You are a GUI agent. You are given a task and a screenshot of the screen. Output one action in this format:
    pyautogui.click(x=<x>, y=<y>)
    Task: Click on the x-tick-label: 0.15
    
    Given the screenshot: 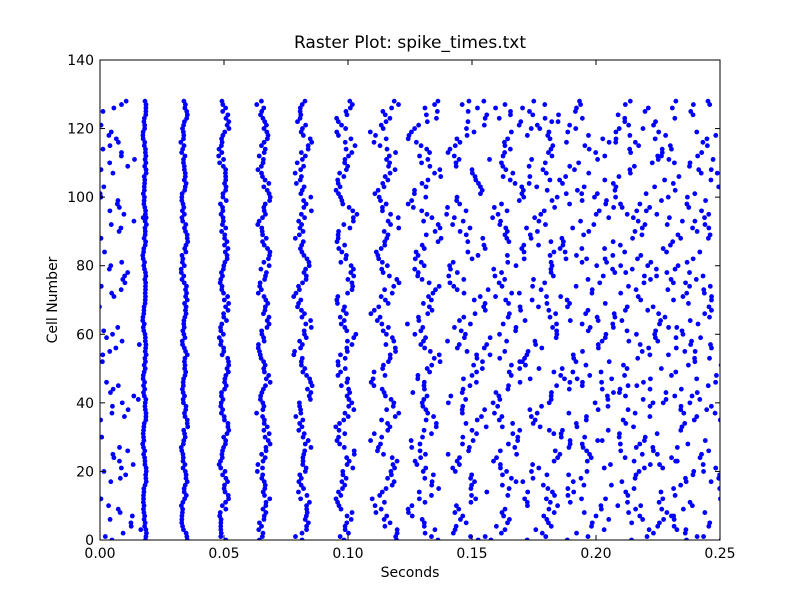 What is the action you would take?
    pyautogui.click(x=471, y=554)
    